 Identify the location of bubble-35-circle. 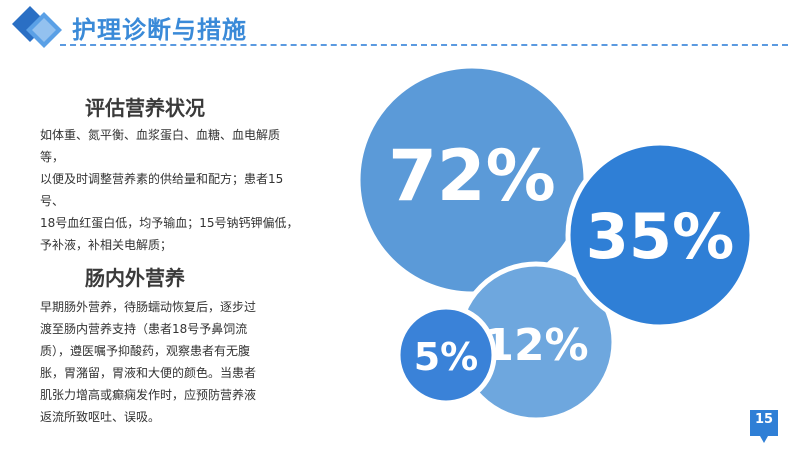
(660, 235).